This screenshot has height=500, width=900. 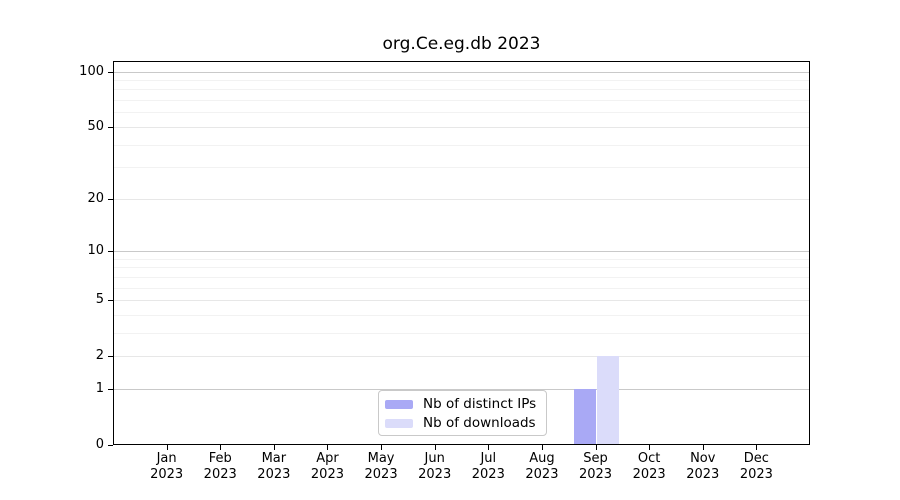 What do you see at coordinates (757, 447) in the screenshot?
I see `x-tick-dec-2023` at bounding box center [757, 447].